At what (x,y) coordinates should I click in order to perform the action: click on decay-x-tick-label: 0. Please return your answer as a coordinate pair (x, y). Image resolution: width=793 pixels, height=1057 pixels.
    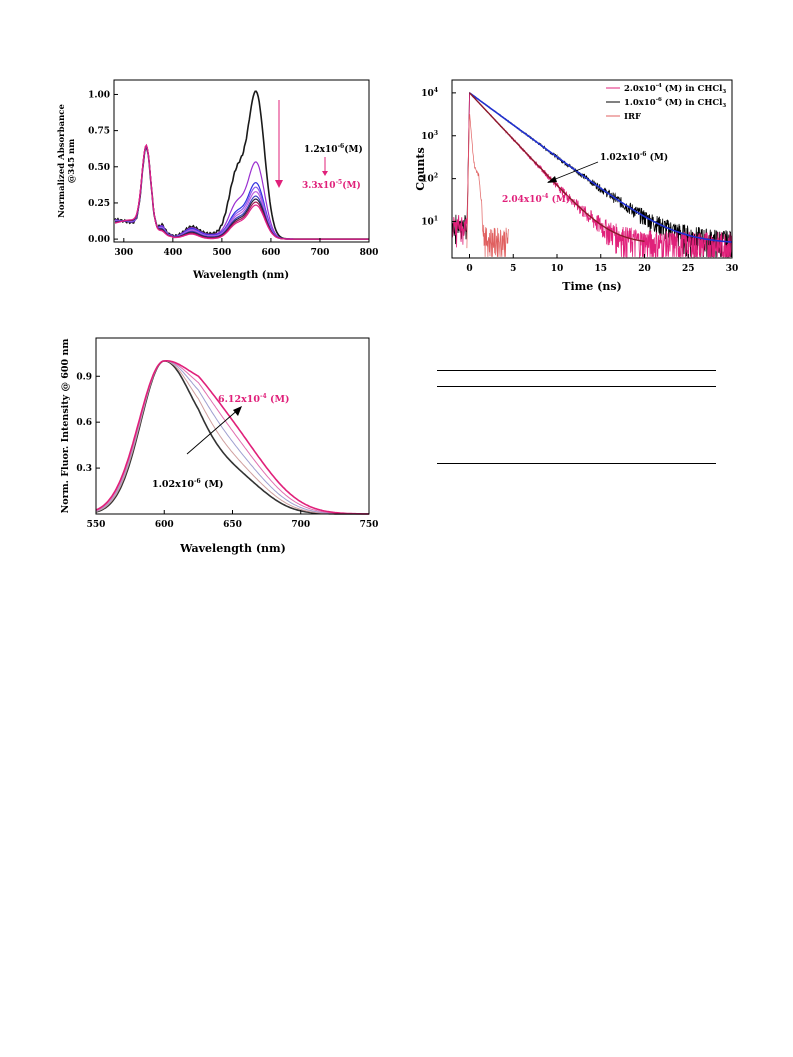
    Looking at the image, I should click on (469, 269).